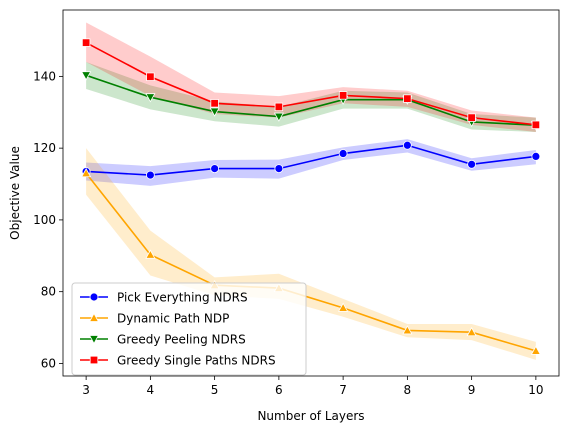 The image size is (571, 432). Describe the element at coordinates (312, 386) in the screenshot. I see `x-axis-ticks: 3 4 5 6 7 8 9 10` at that location.